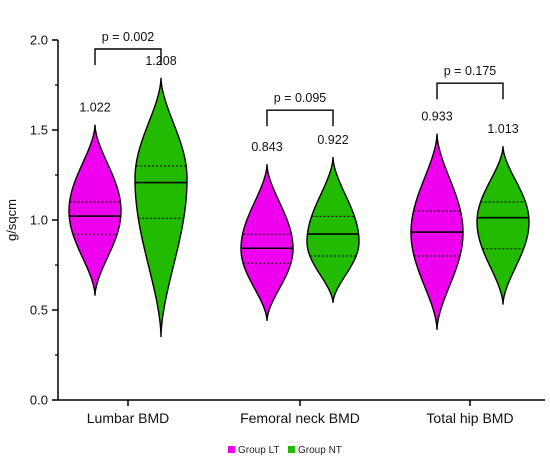 This screenshot has height=462, width=550. What do you see at coordinates (300, 418) in the screenshot?
I see `x-tick-label: Femoral neck BMD` at bounding box center [300, 418].